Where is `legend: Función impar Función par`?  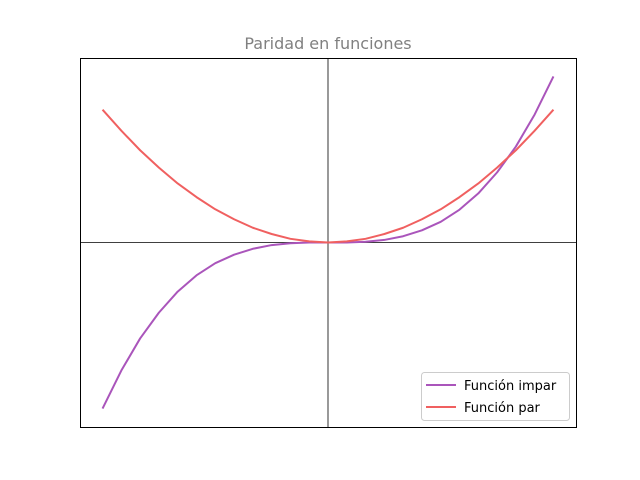
legend: Función impar Función par is located at coordinates (495, 396).